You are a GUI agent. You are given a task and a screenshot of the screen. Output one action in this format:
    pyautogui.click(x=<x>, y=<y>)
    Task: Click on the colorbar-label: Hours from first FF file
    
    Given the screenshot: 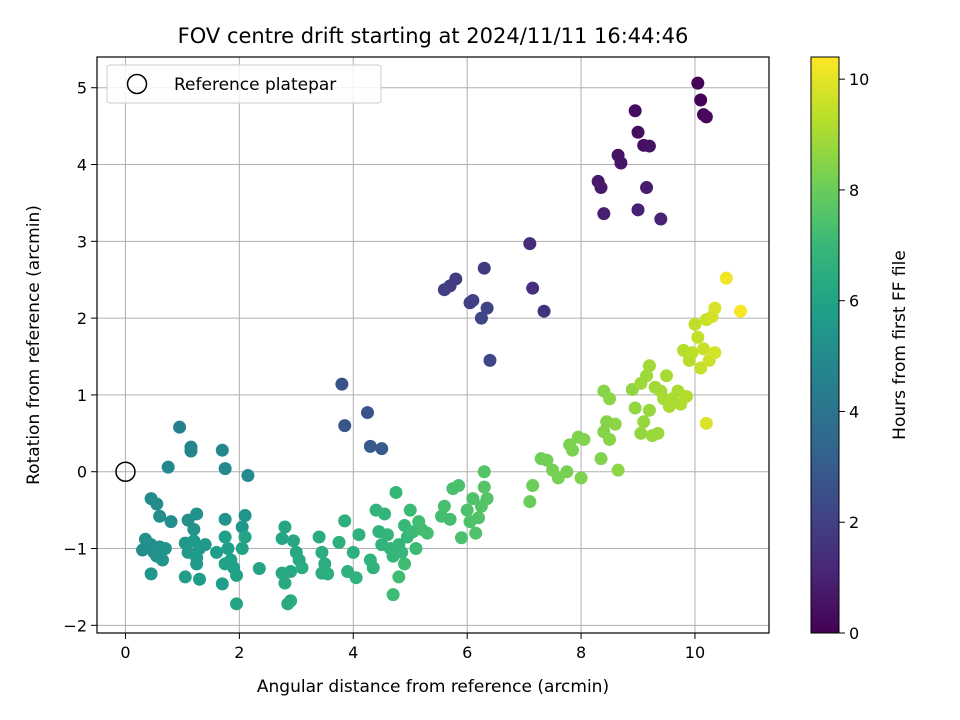 What is the action you would take?
    pyautogui.click(x=900, y=345)
    